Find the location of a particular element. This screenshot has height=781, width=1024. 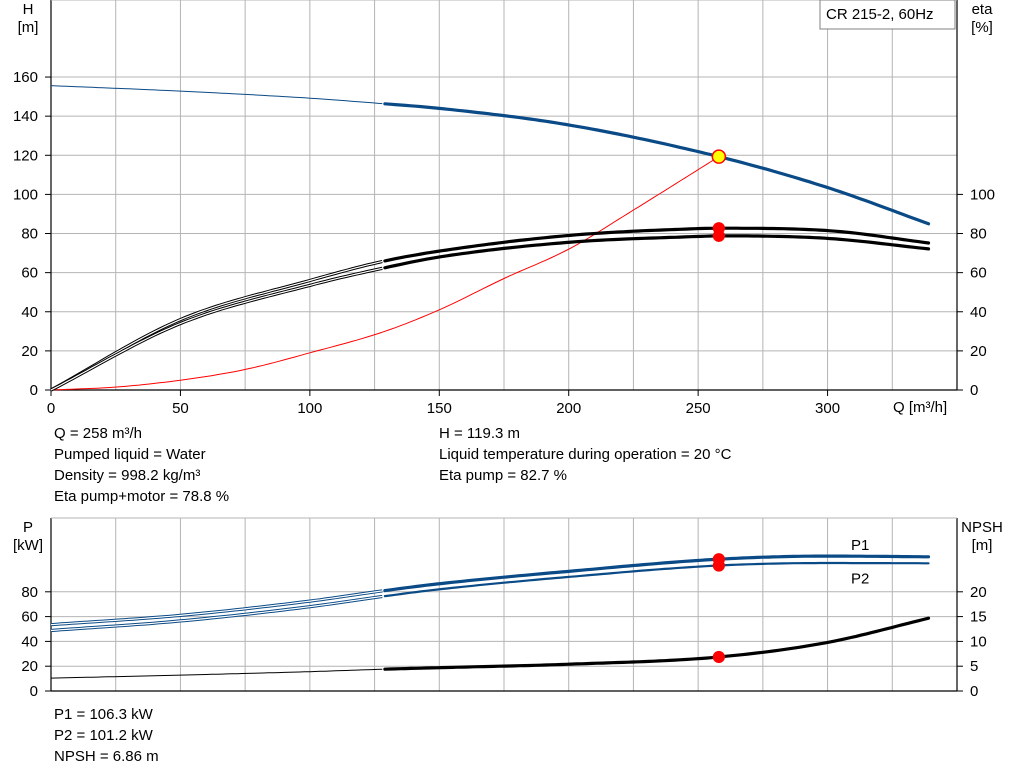

top-y2tick-label: 80 is located at coordinates (978, 234).